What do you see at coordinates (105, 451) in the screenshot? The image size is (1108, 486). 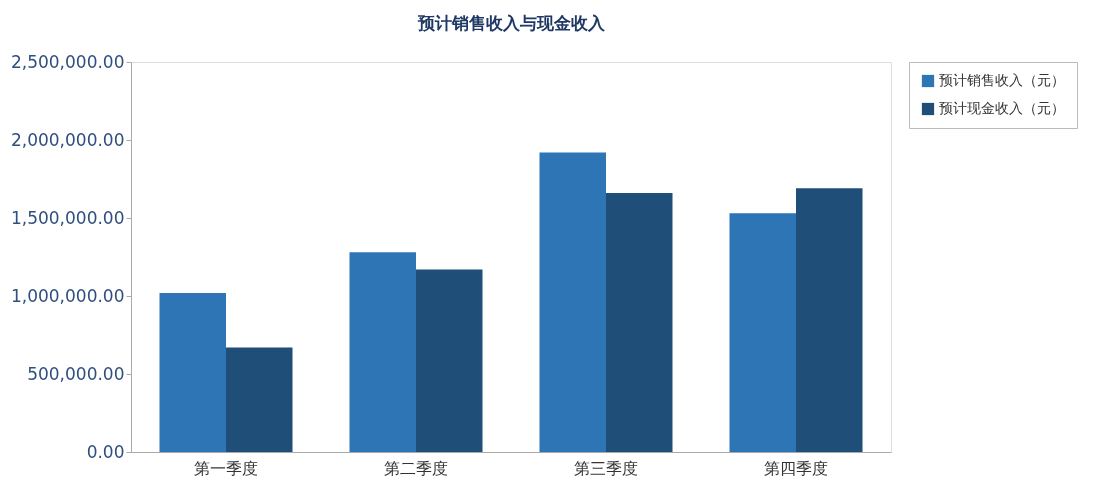 I see `y-tick-label: 0.00` at bounding box center [105, 451].